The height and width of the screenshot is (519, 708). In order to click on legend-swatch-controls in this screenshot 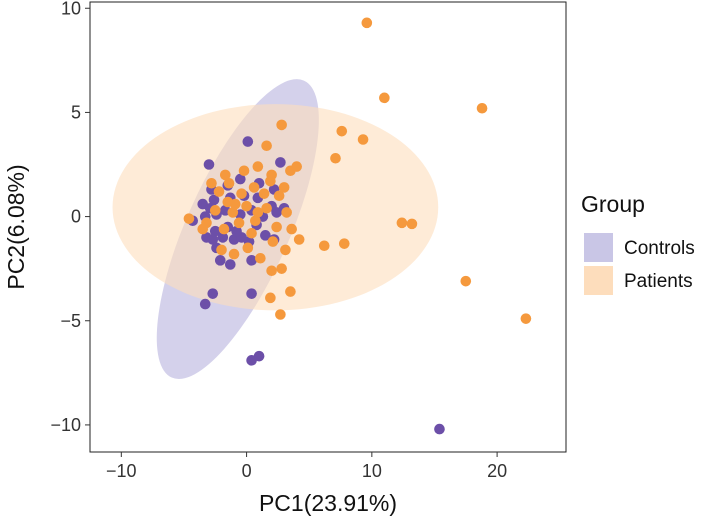, I will do `click(598, 247)`.